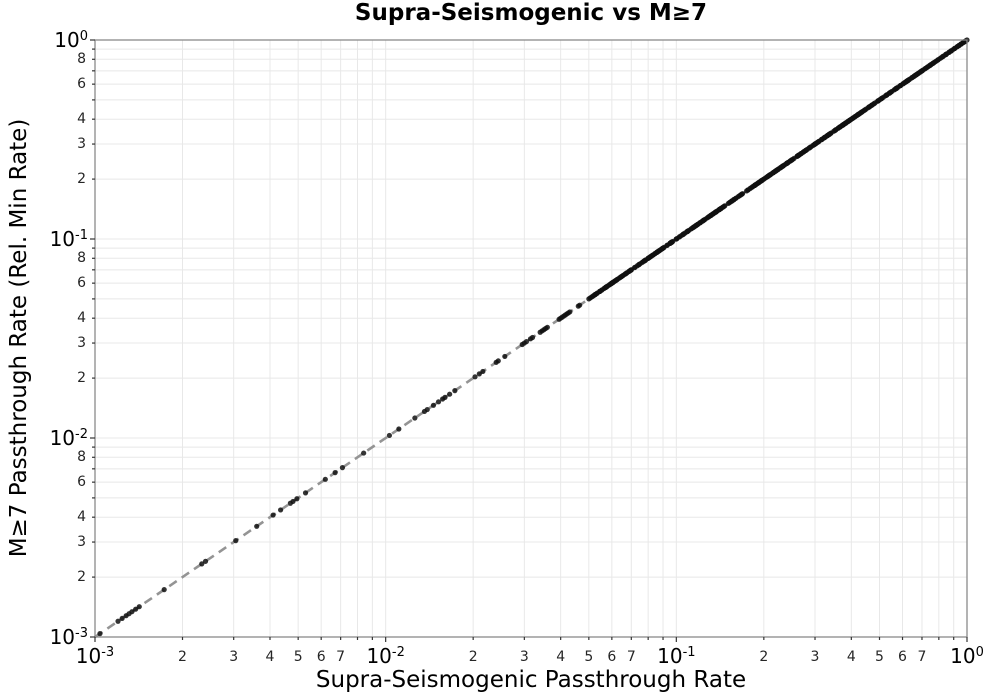  I want to click on chart-title: Supra-Seismogenic vs M≥7, so click(531, 13).